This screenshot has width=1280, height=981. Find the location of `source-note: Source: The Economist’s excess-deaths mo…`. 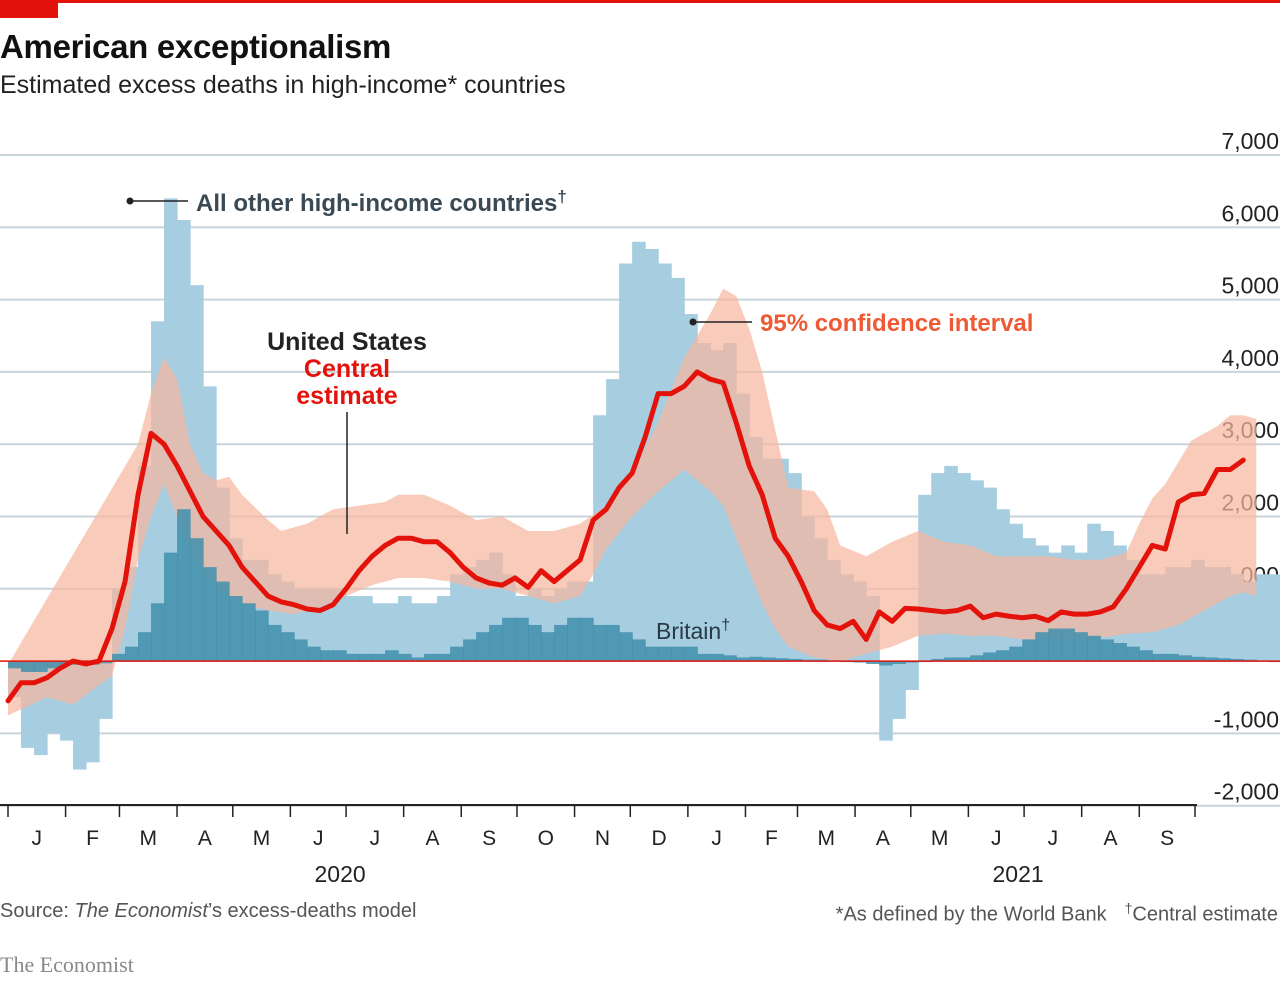

source-note: Source: The Economist’s excess-deaths mo… is located at coordinates (208, 911).